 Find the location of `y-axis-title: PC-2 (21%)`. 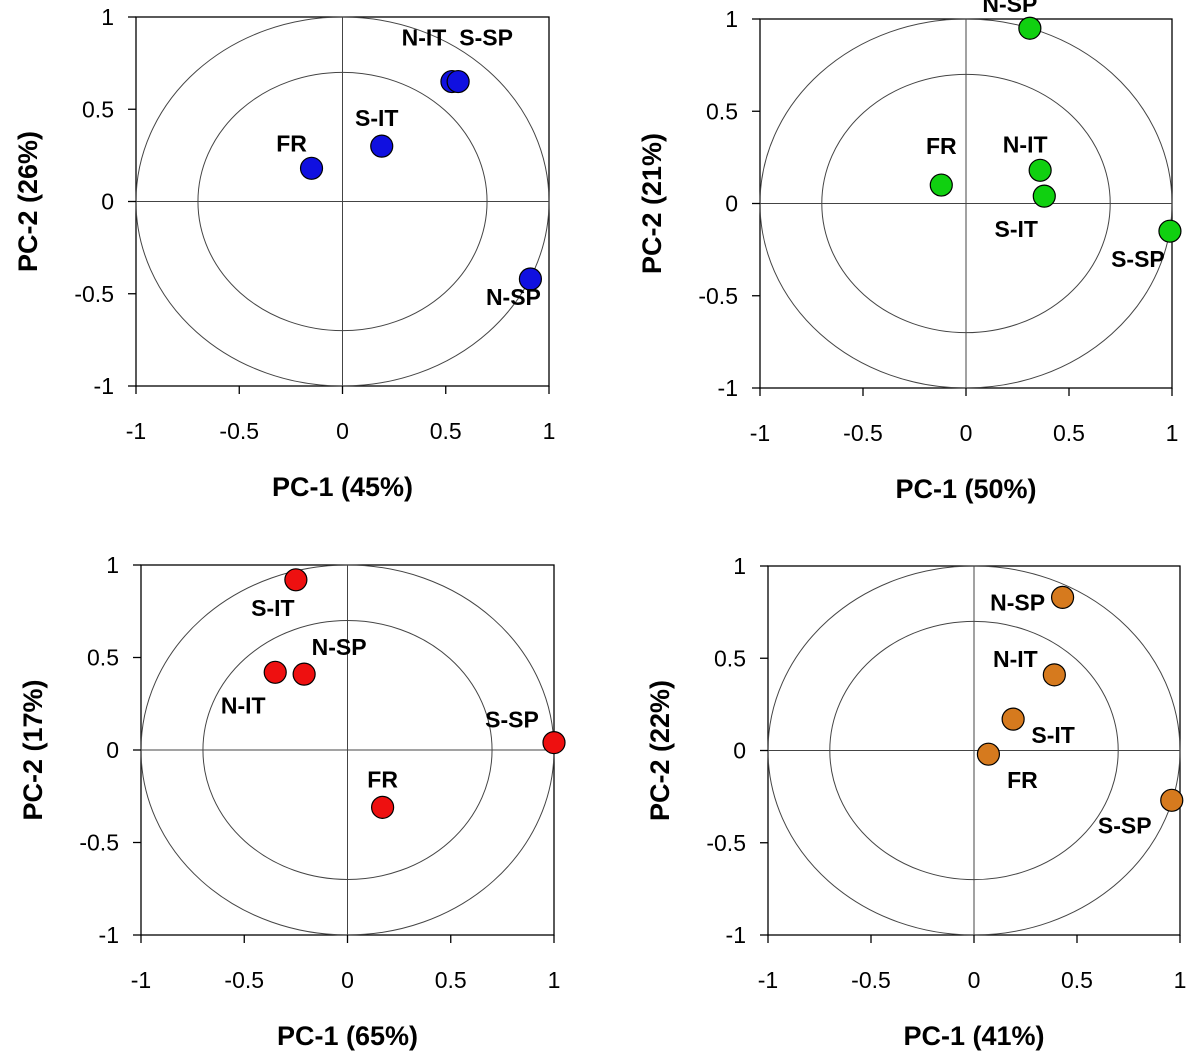

y-axis-title: PC-2 (21%) is located at coordinates (652, 203).